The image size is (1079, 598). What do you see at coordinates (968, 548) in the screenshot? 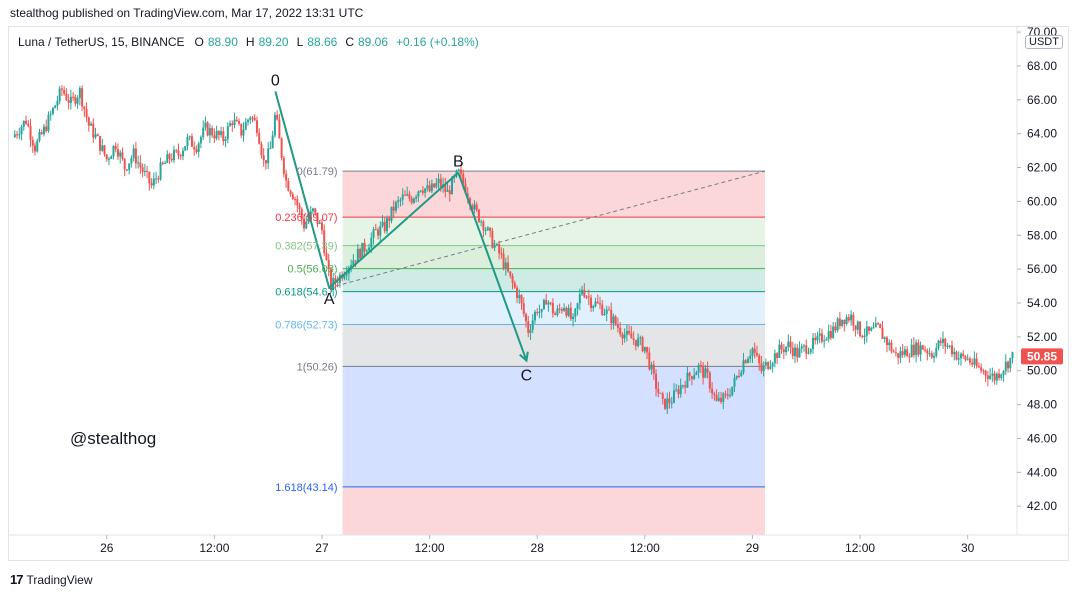
I see `time-tick-label: 30` at bounding box center [968, 548].